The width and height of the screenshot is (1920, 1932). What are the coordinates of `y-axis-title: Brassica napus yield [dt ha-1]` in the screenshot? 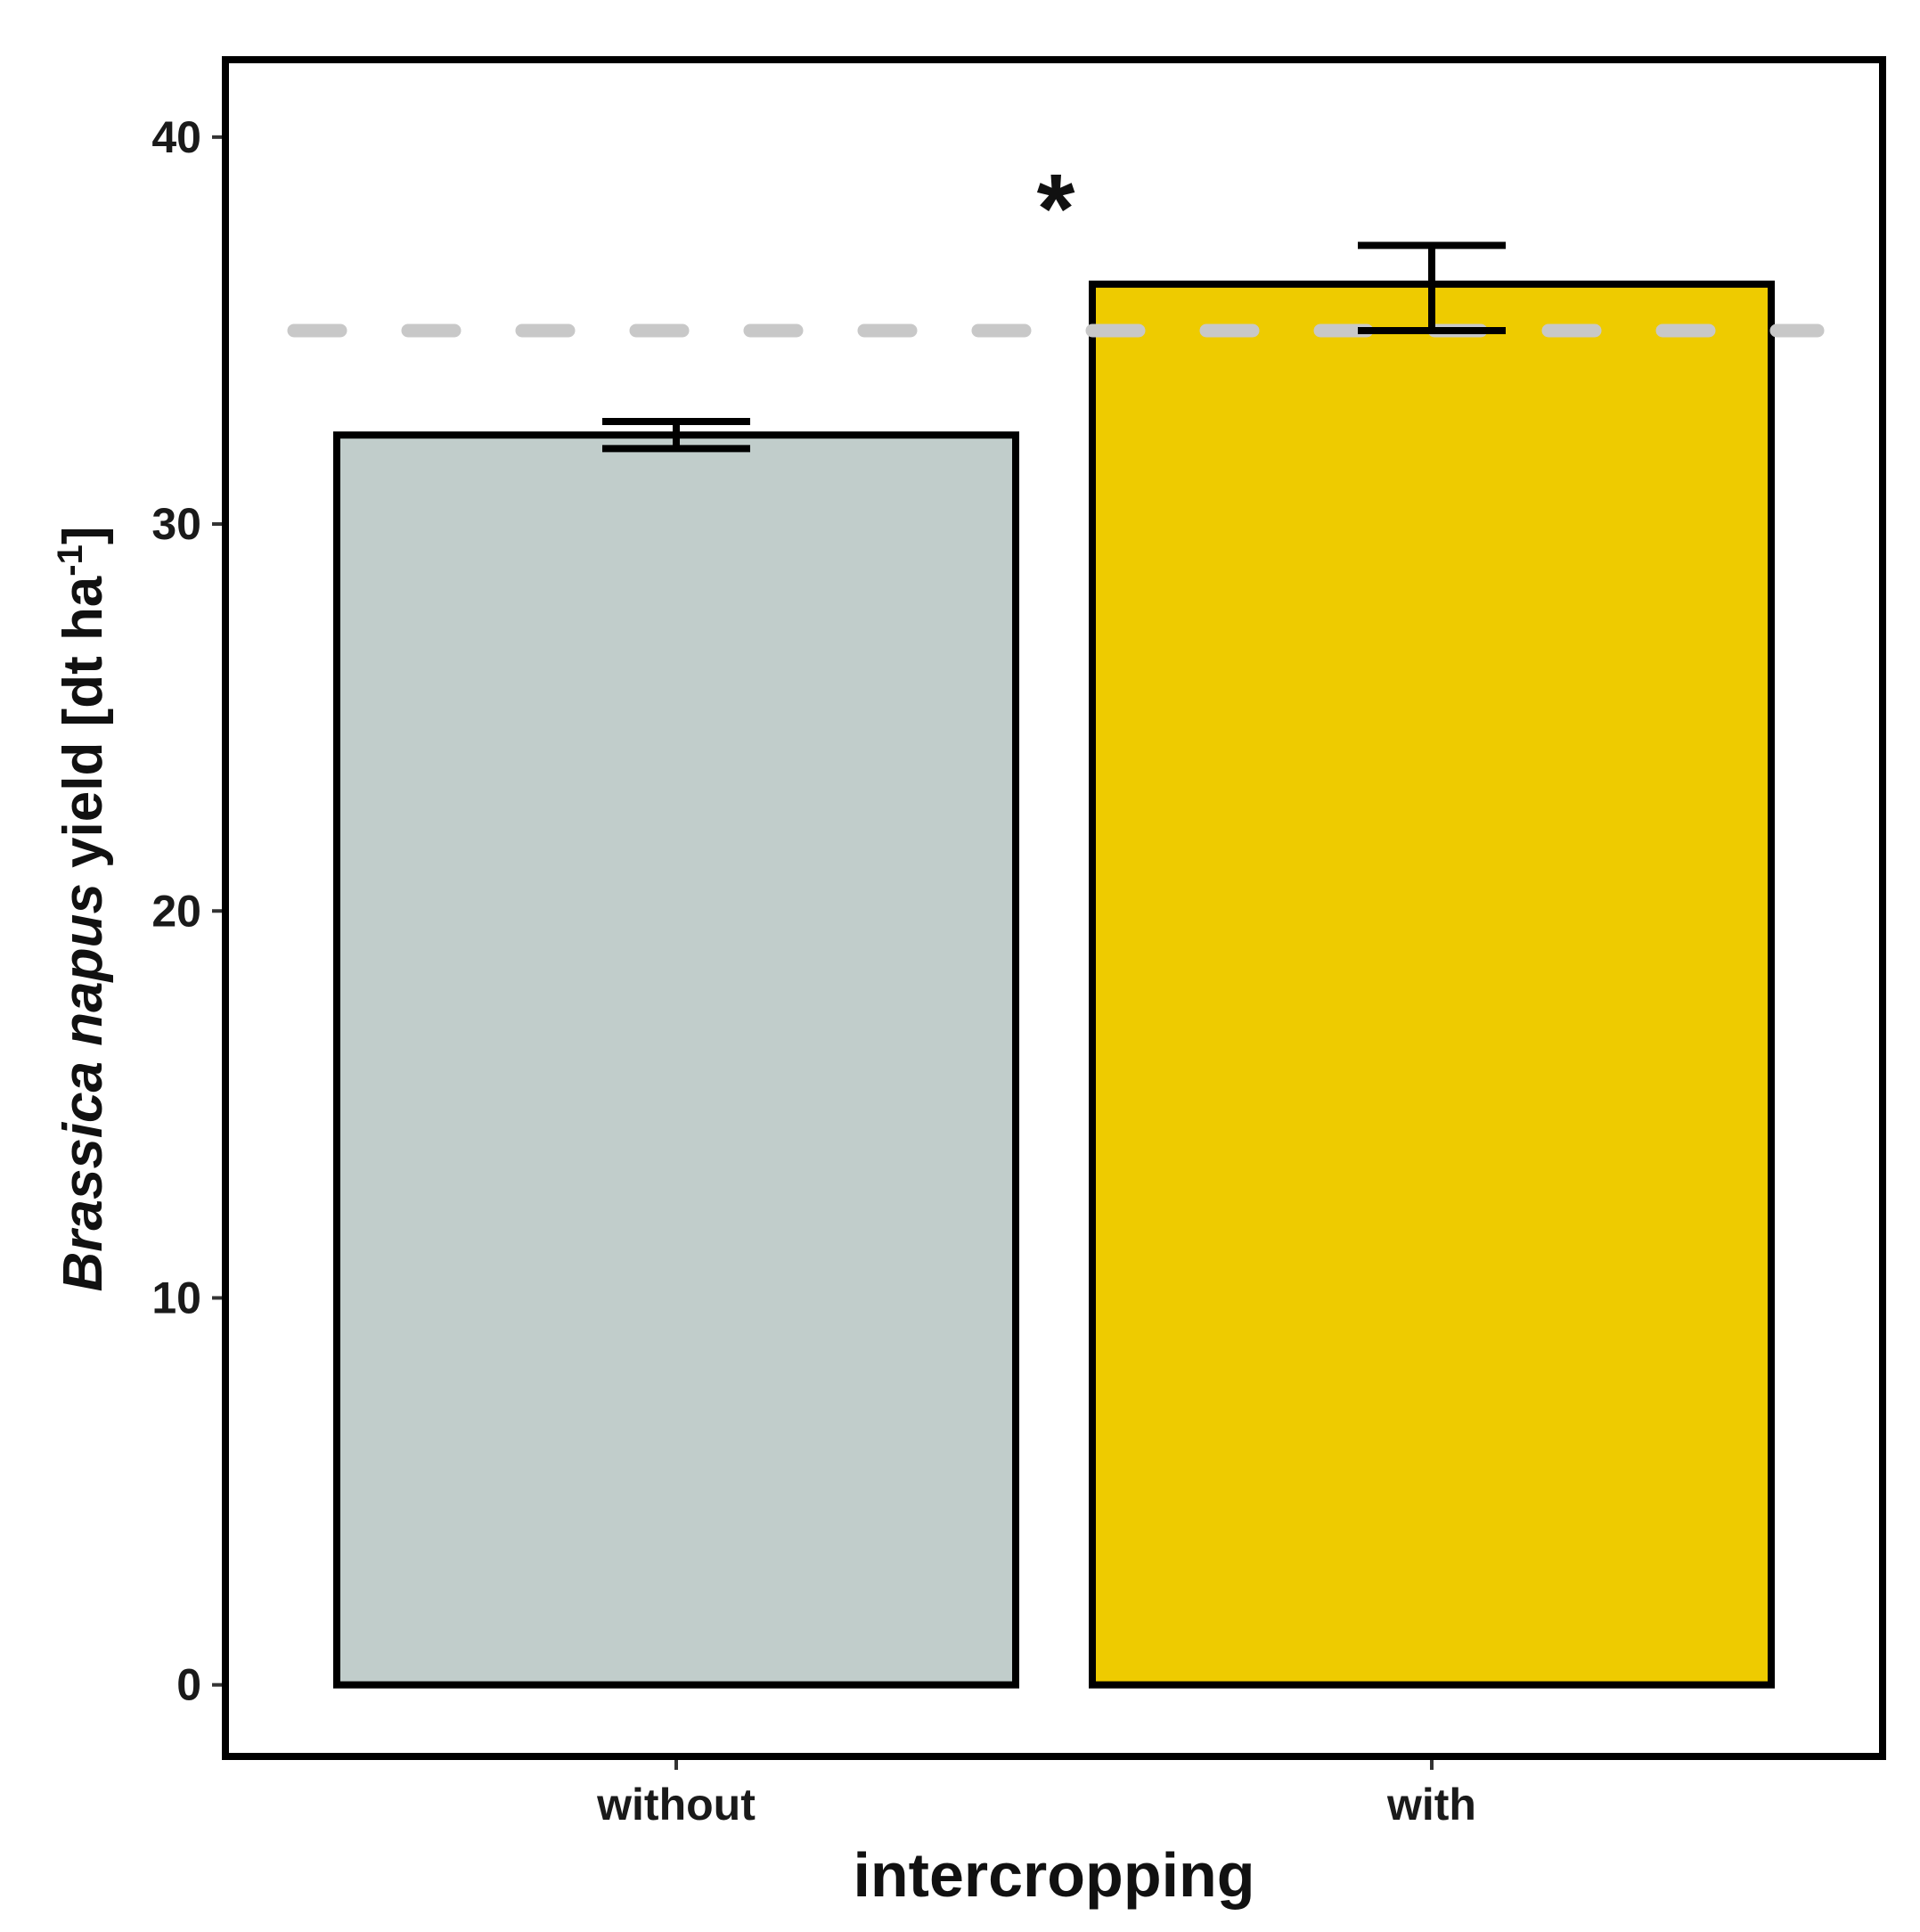 It's located at (82, 908).